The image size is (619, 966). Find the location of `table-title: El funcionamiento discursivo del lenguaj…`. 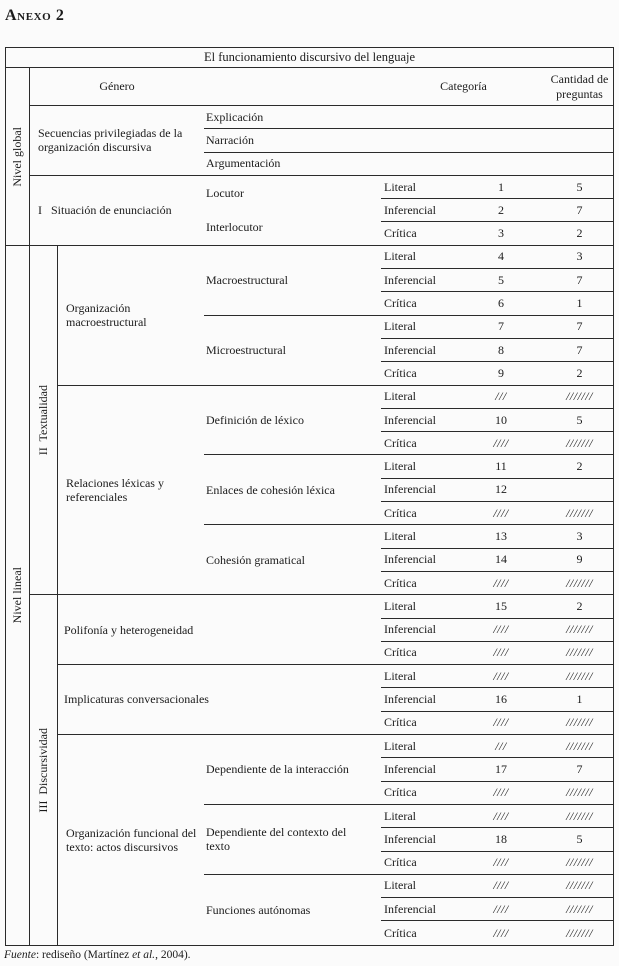

table-title: El funcionamiento discursivo del lenguaj… is located at coordinates (309, 58).